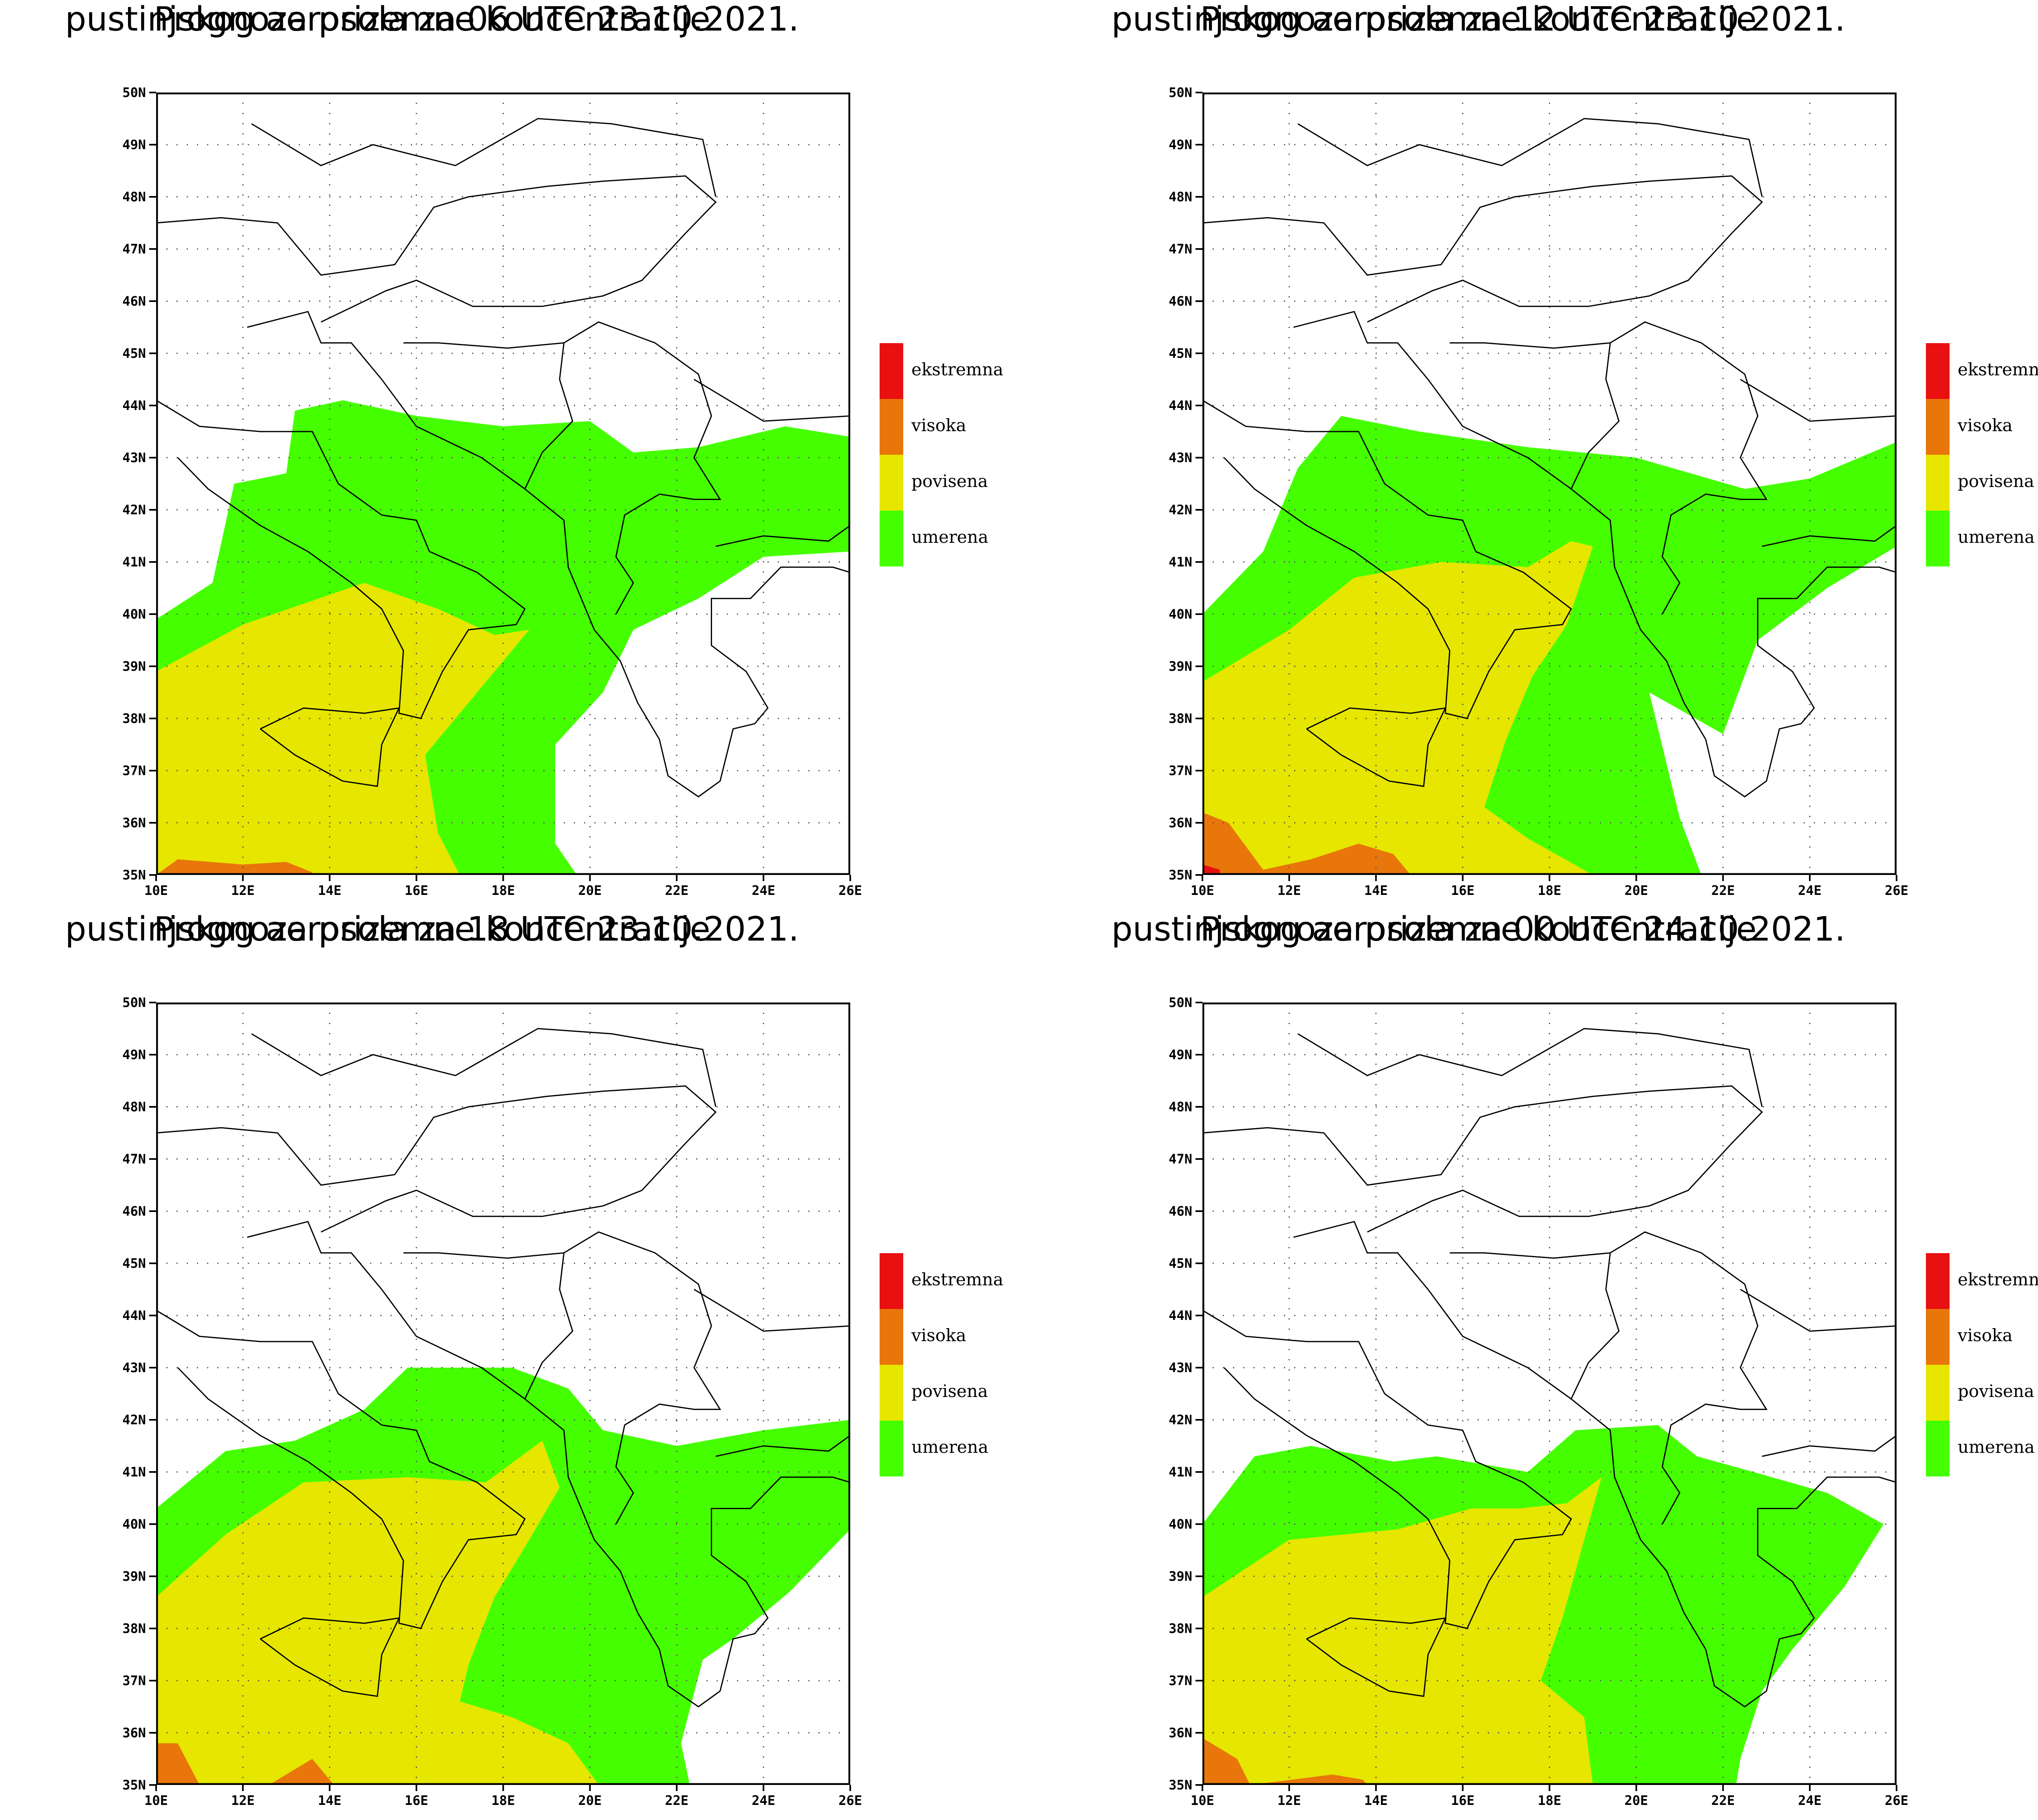  I want to click on lat-tick-label: 45N, so click(134, 354).